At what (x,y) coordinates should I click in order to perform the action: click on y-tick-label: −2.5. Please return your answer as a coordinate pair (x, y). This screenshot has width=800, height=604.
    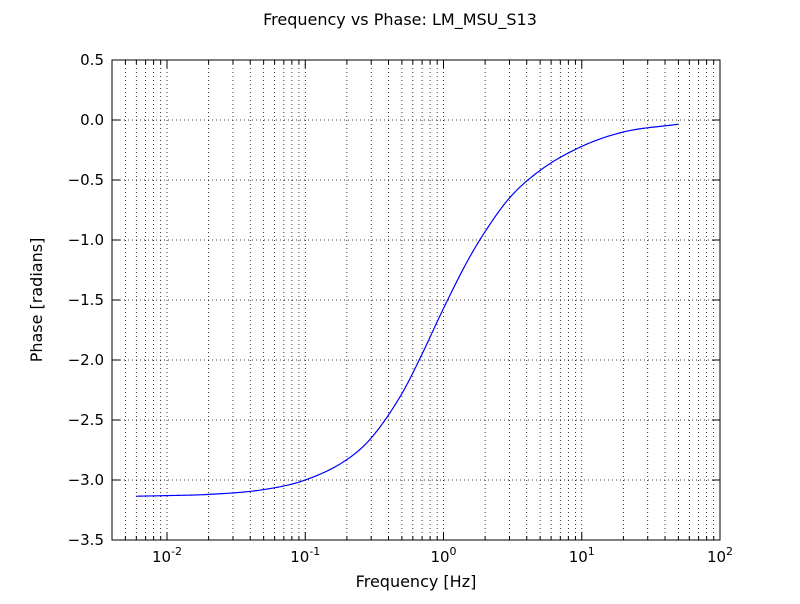
    Looking at the image, I should click on (86, 420).